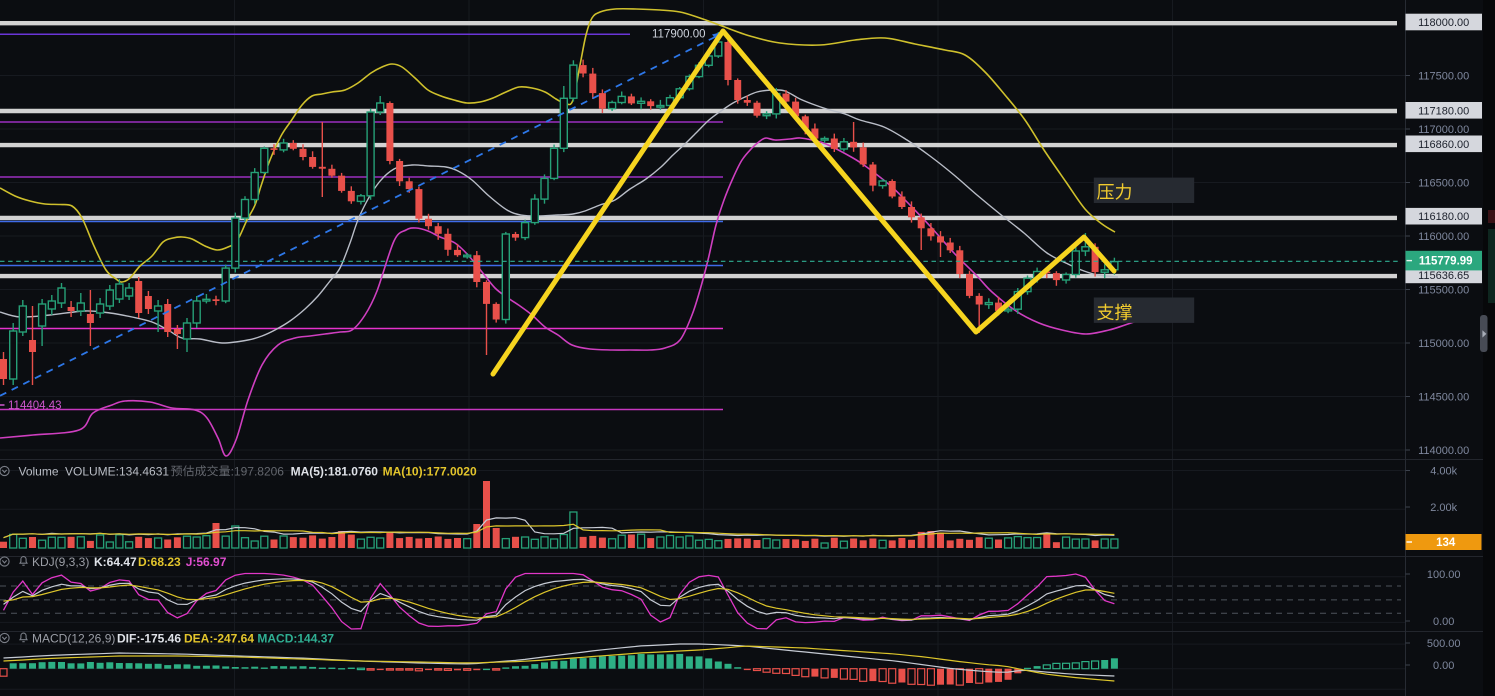 This screenshot has height=696, width=1495. Describe the element at coordinates (1444, 575) in the screenshot. I see `svg-text: 100.00` at that location.